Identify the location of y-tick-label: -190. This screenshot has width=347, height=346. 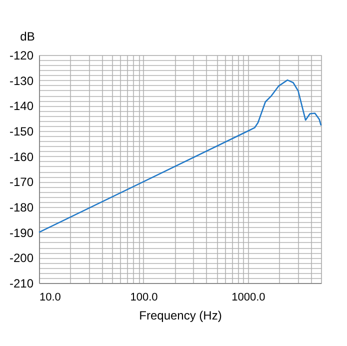
(21, 233).